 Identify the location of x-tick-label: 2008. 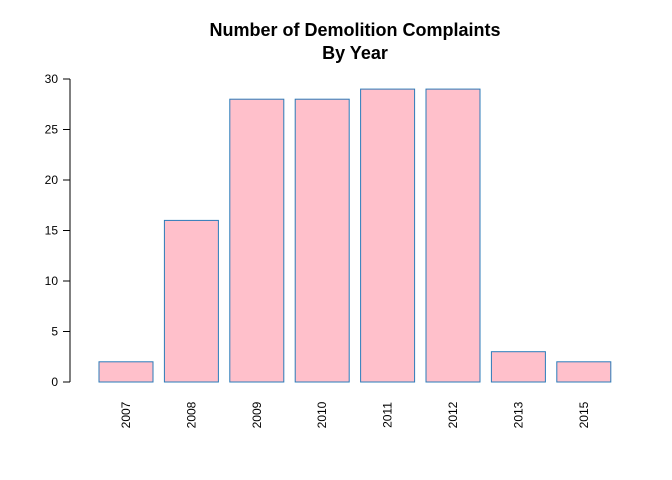
(191, 414).